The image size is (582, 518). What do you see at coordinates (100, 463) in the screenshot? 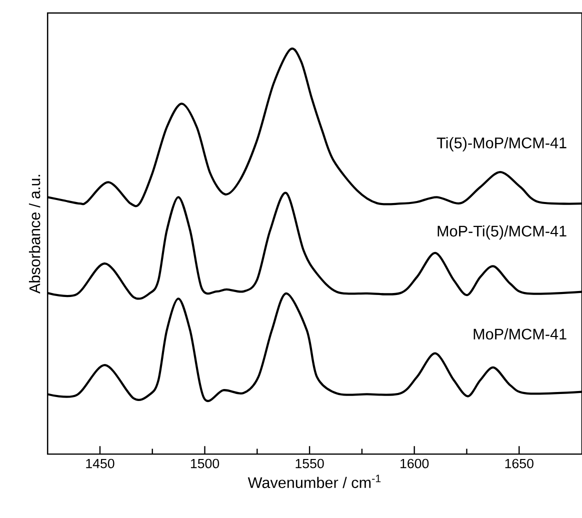
I see `x-tick-label: 1450` at bounding box center [100, 463].